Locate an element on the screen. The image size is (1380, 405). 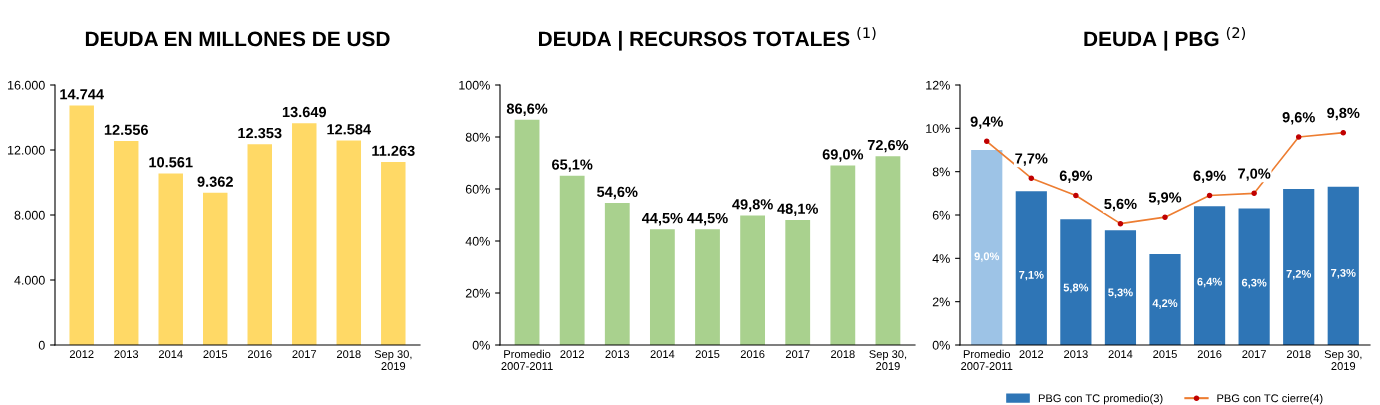
y-tick-label: 8% is located at coordinates (941, 172).